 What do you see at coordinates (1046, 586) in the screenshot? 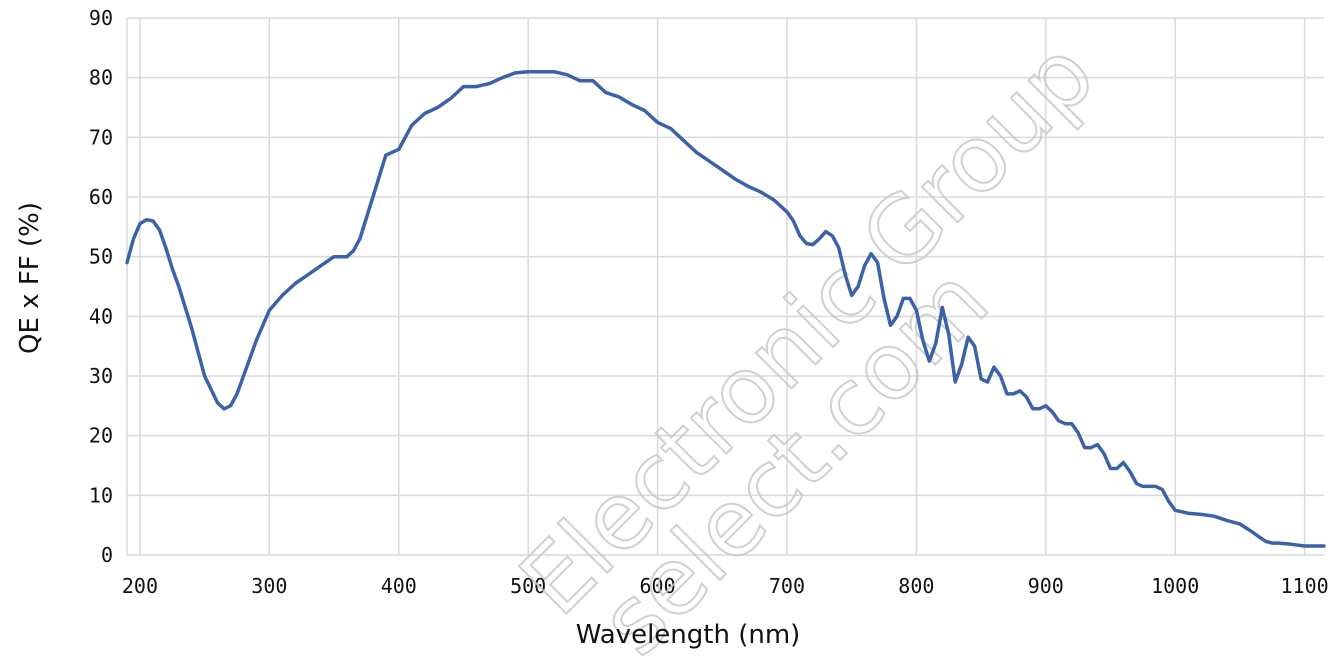
I see `x-tick-label: 900` at bounding box center [1046, 586].